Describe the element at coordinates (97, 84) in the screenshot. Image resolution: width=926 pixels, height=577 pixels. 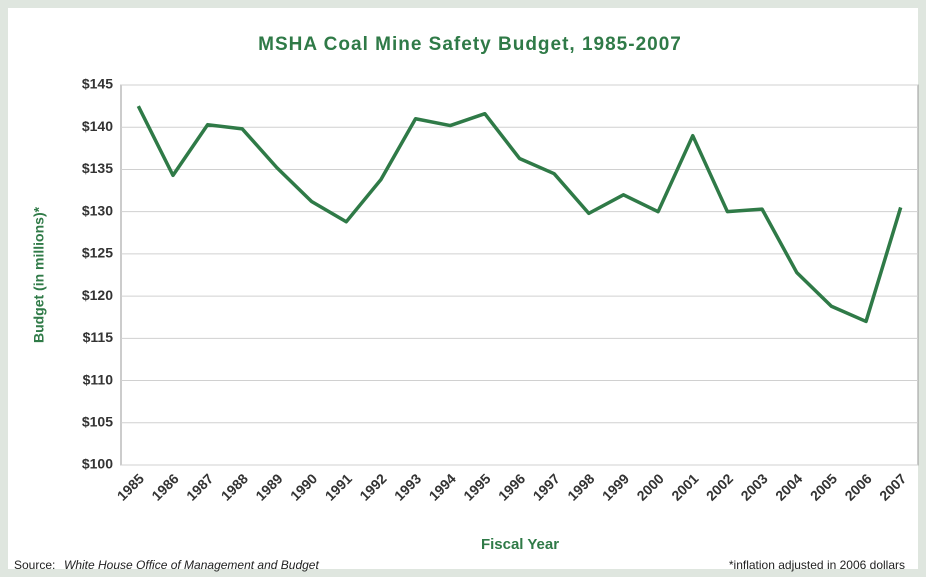
I see `y-tick-label: $145` at that location.